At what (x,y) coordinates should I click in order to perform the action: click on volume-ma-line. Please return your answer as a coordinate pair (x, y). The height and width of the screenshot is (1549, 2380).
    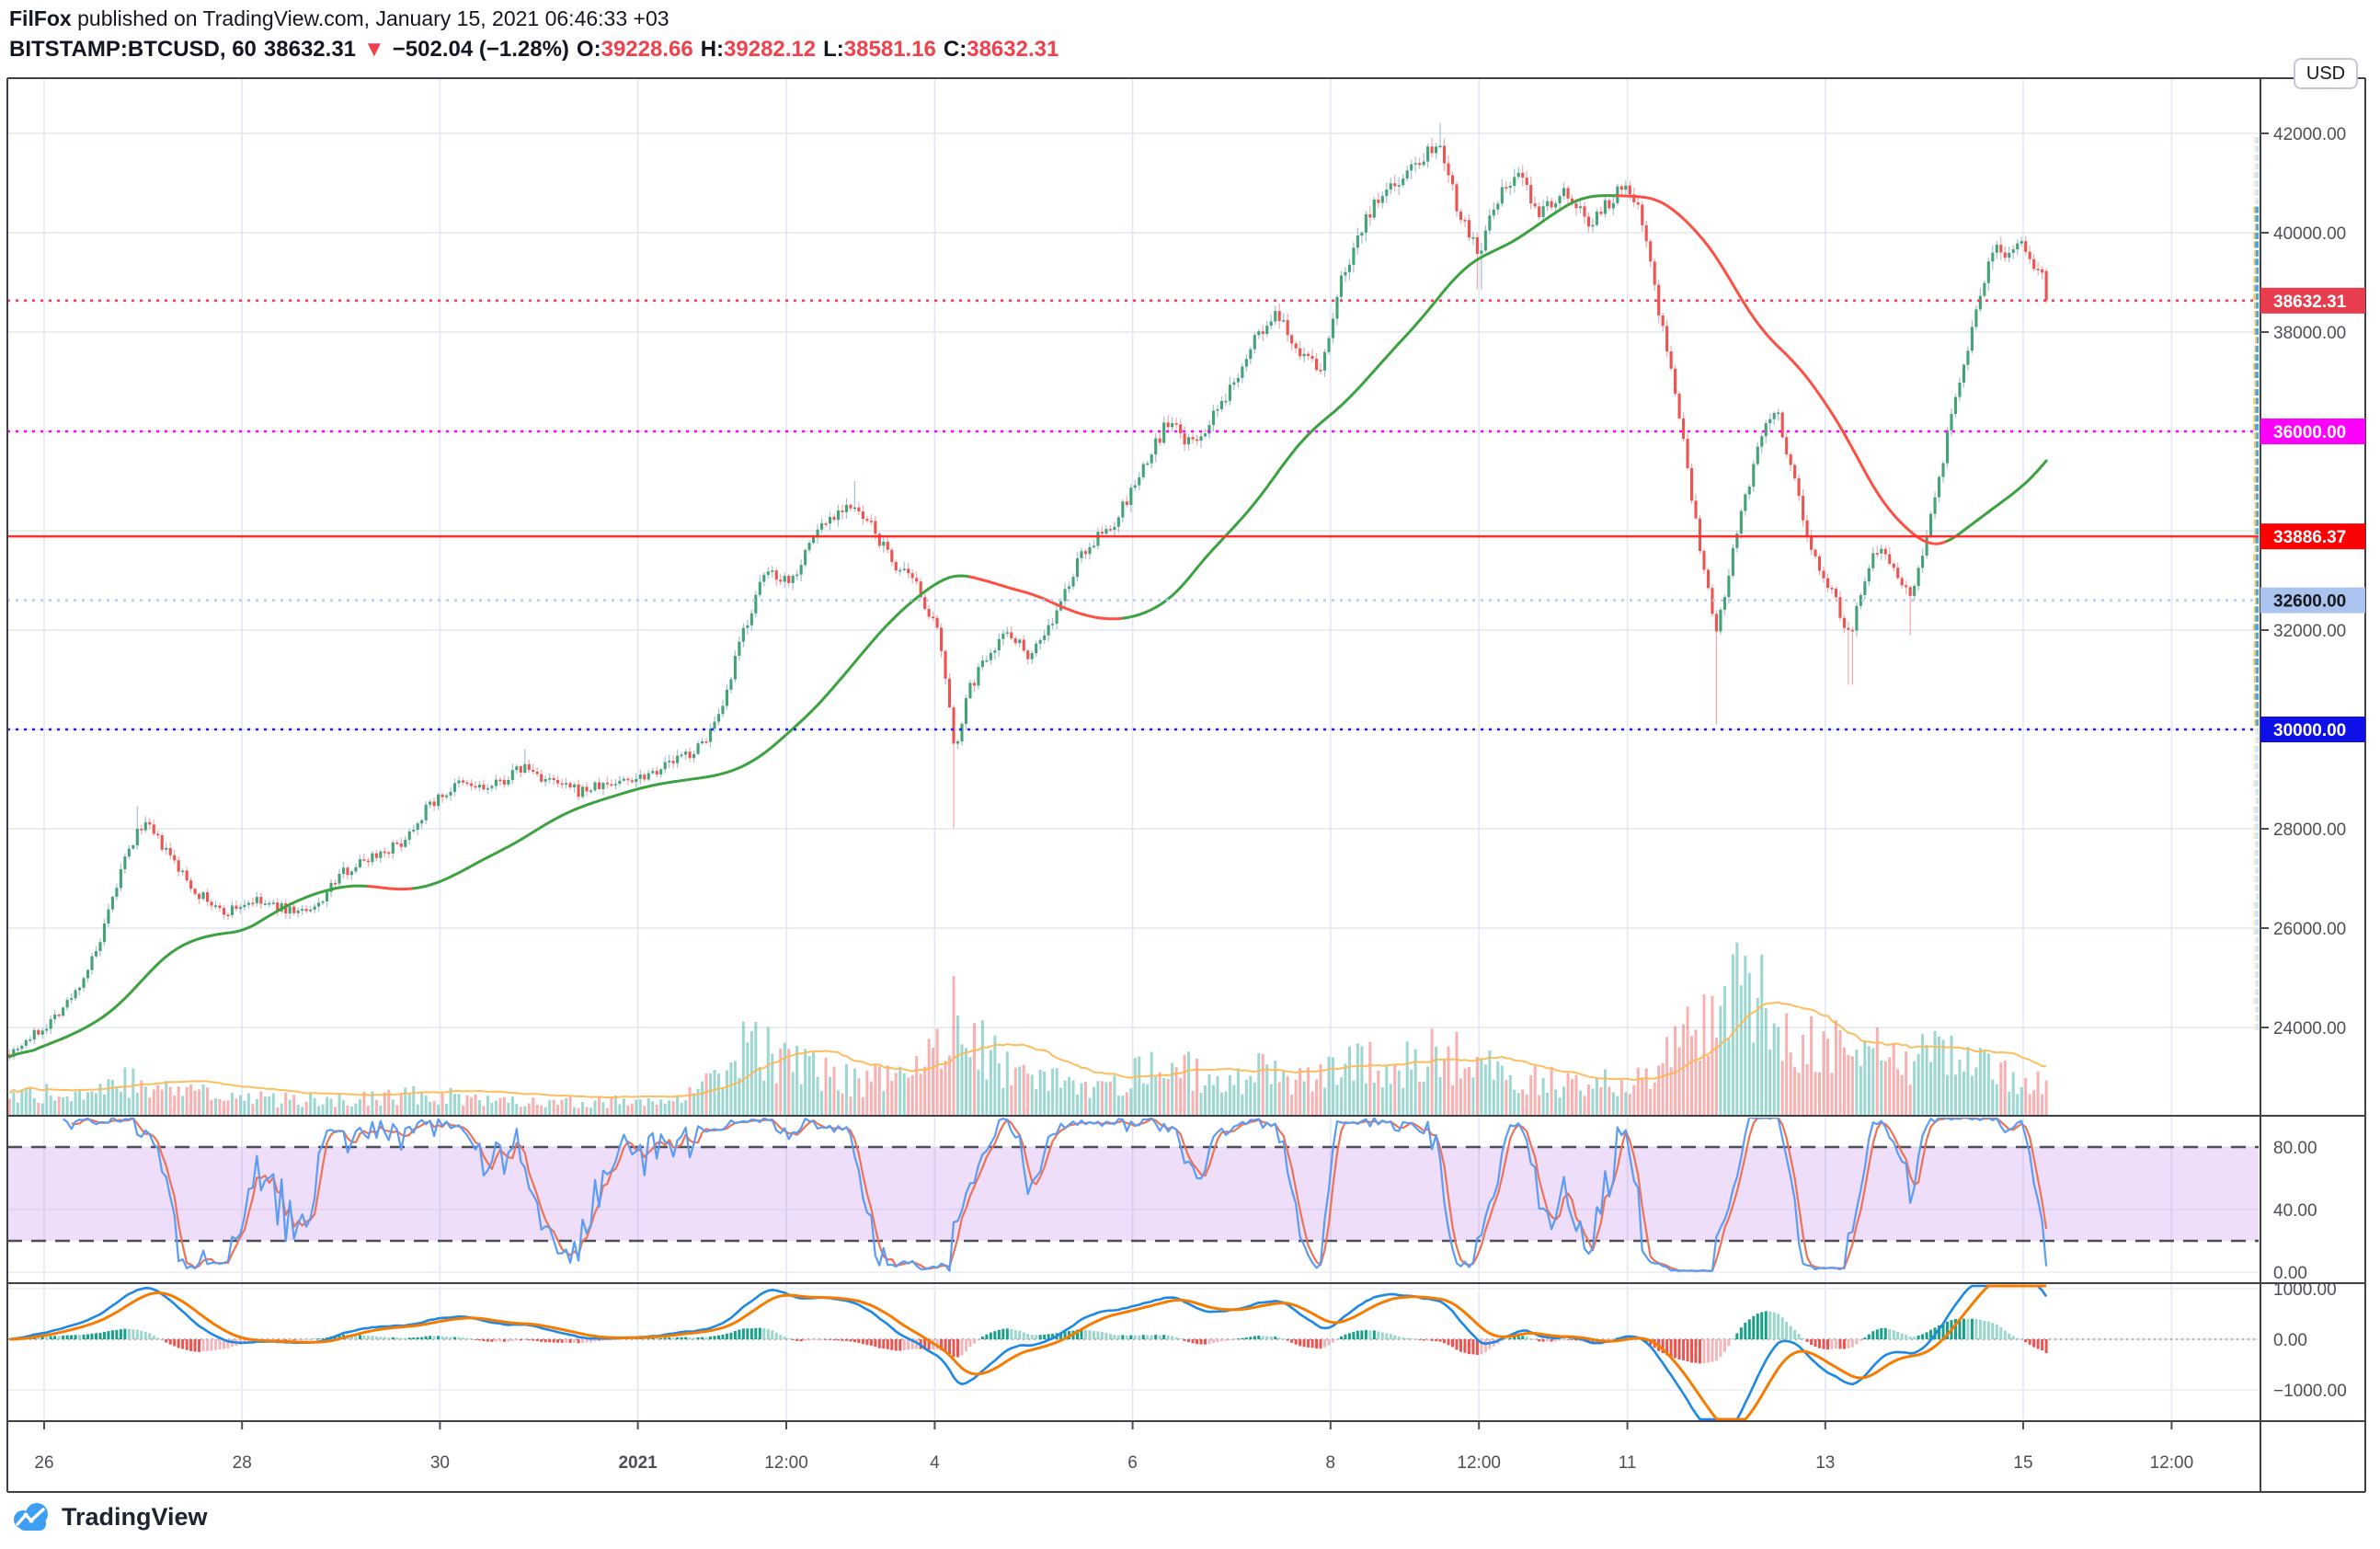
    Looking at the image, I should click on (1027, 1050).